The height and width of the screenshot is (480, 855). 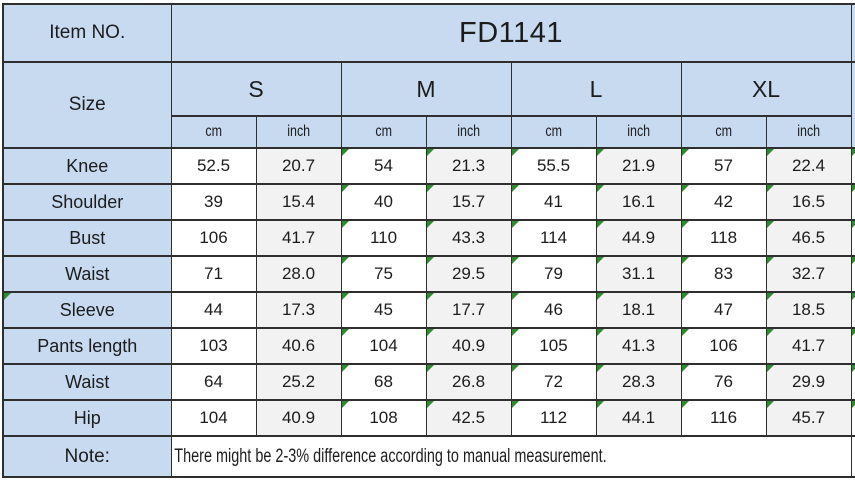 What do you see at coordinates (808, 418) in the screenshot?
I see `measurement-value: 45.7` at bounding box center [808, 418].